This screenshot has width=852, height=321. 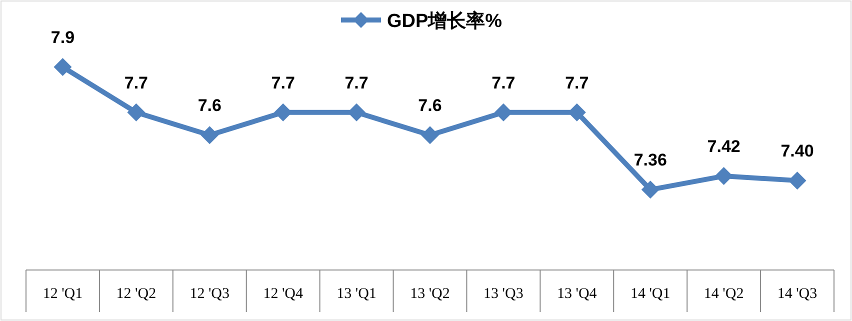 I want to click on data-label: 7.9, so click(x=62, y=37).